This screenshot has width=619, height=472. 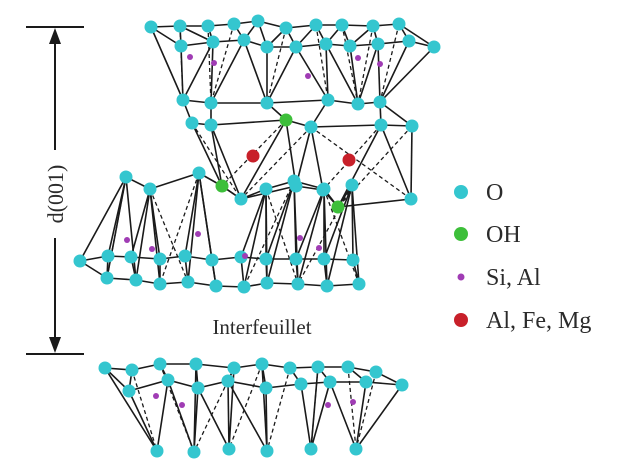 I want to click on legend-label-al-fe-mg: Al, Fe, Mg, so click(x=538, y=321).